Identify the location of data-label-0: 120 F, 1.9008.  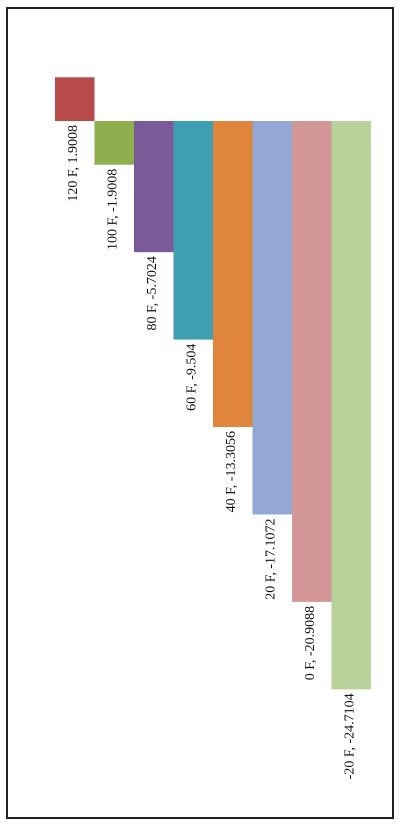
(73, 163).